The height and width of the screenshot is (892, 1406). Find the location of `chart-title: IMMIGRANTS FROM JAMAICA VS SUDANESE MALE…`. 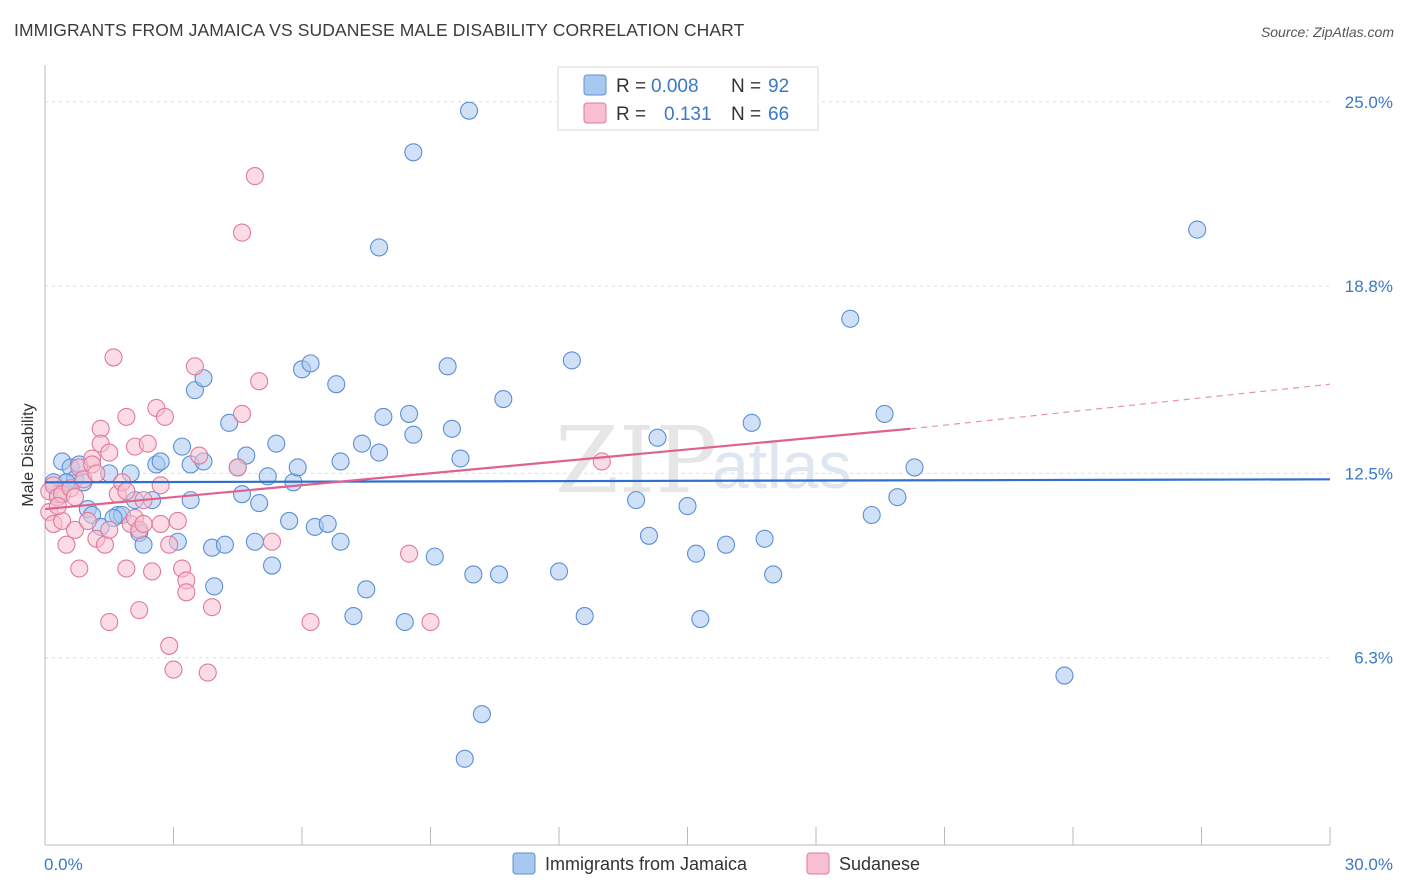

chart-title: IMMIGRANTS FROM JAMAICA VS SUDANESE MALE… is located at coordinates (379, 30).